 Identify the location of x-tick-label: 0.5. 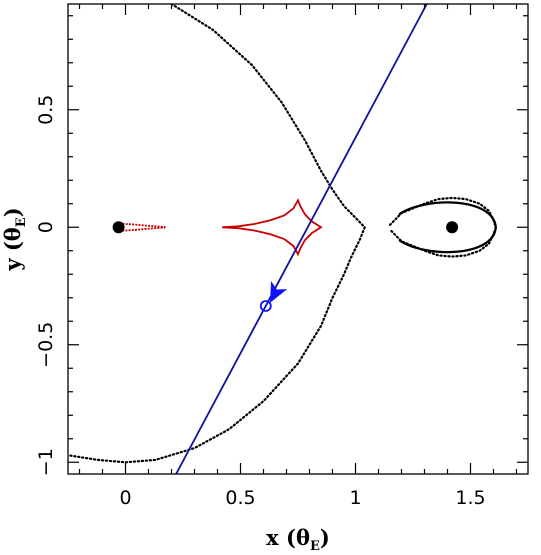
(240, 498).